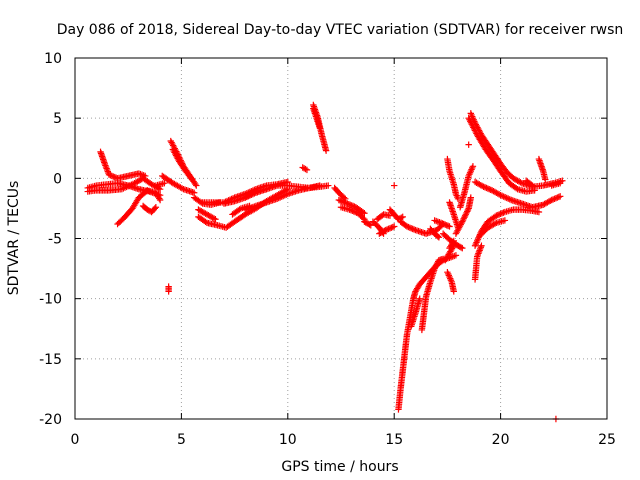 Image resolution: width=640 pixels, height=480 pixels. Describe the element at coordinates (53, 59) in the screenshot. I see `y-tick-label: 10` at that location.